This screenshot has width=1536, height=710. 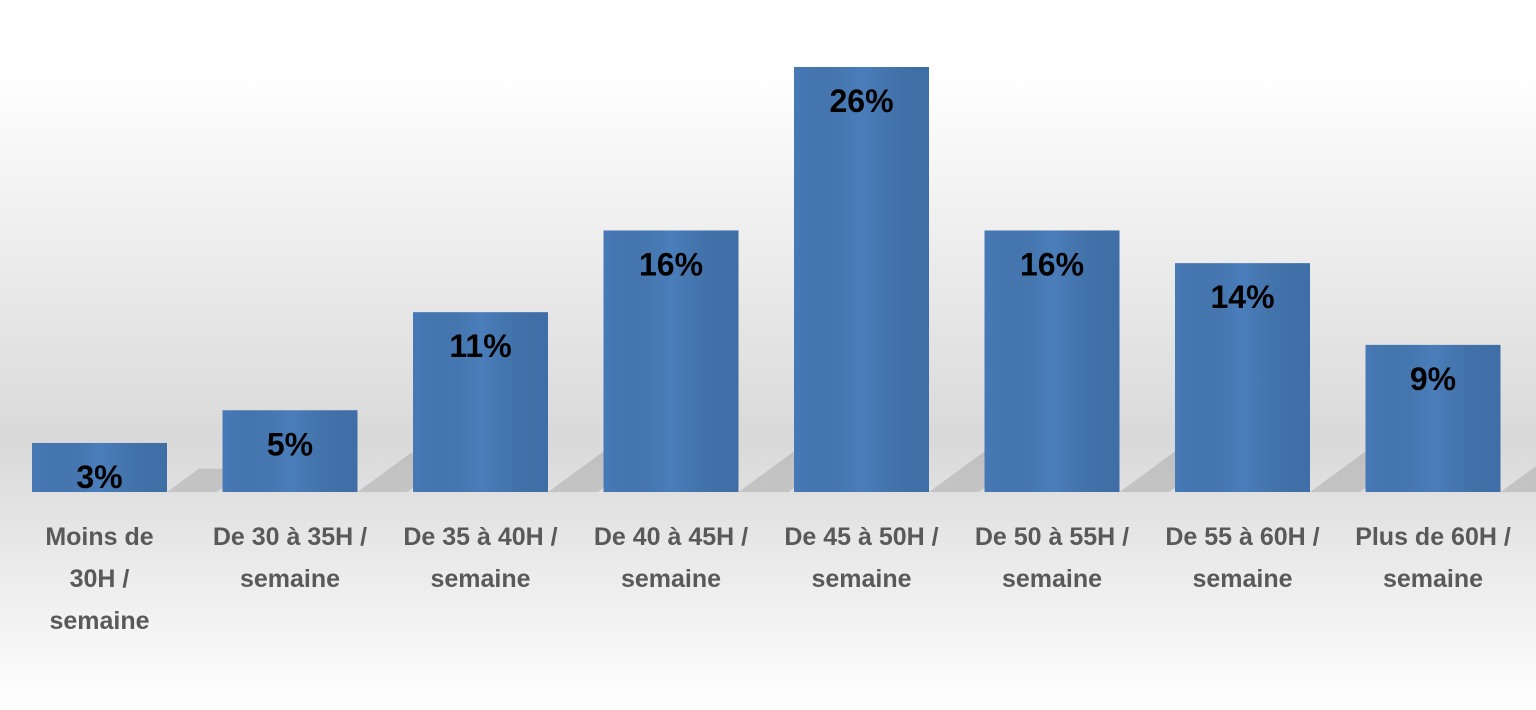 I want to click on x-tick-label: De 55 à 60H / semaine, so click(x=1242, y=558).